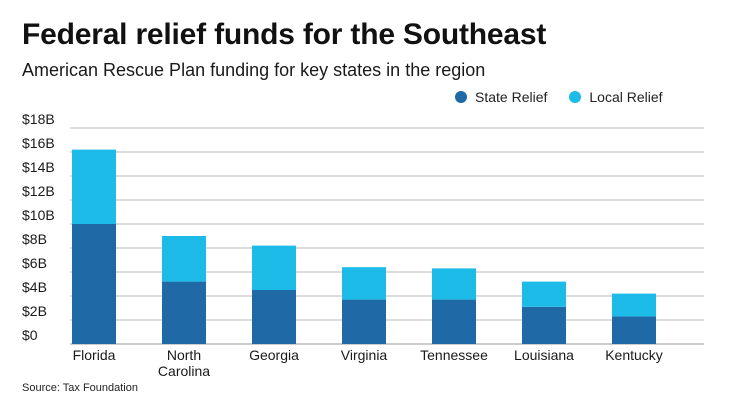 The image size is (740, 416). What do you see at coordinates (559, 97) in the screenshot?
I see `legend: State Relief Local Relief` at bounding box center [559, 97].